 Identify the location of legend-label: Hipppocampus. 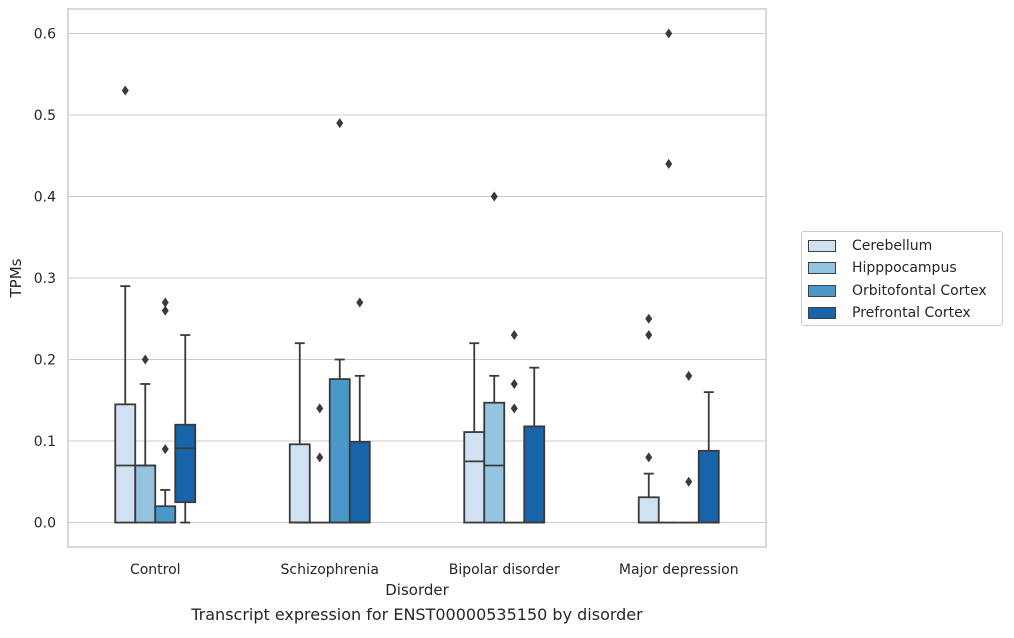
(904, 268).